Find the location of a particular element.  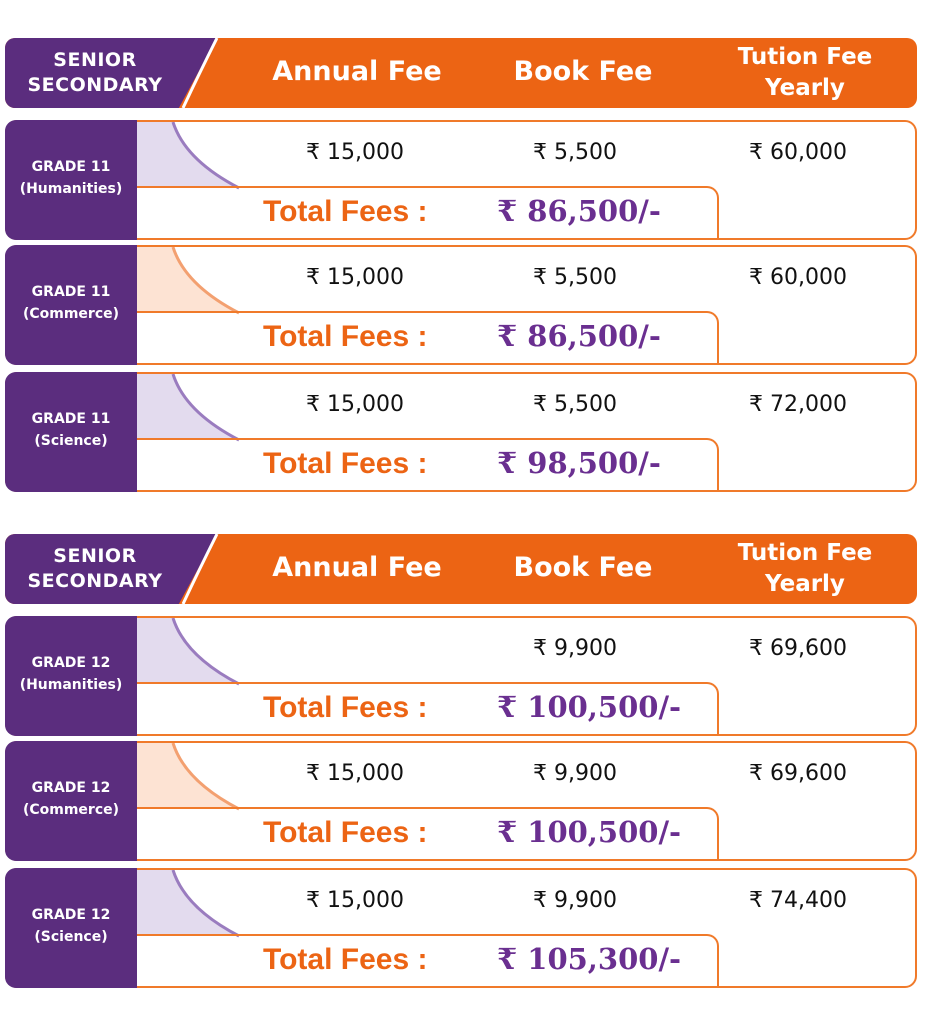

tuition-fee-value: ₹ 74,400 is located at coordinates (798, 900).